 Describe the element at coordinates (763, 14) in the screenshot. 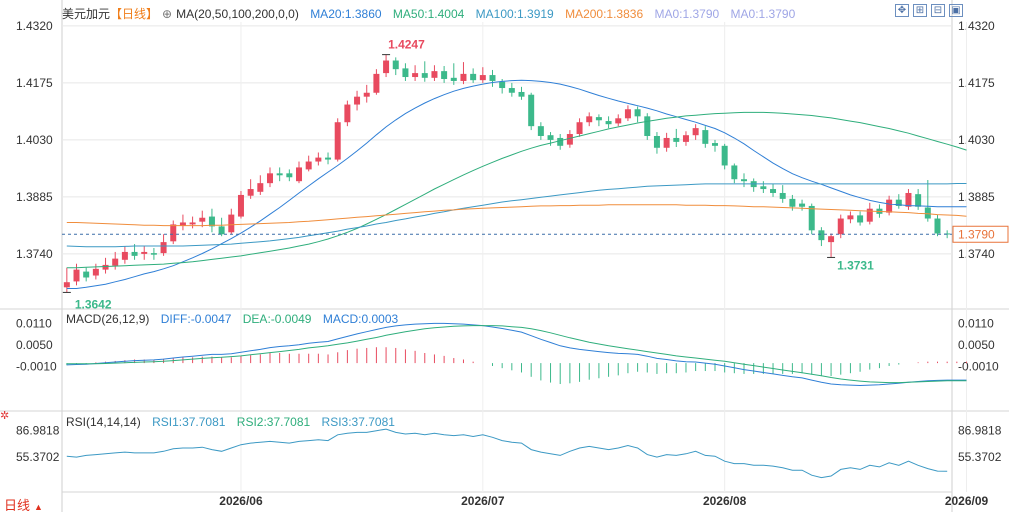

I see `ma0-value-2: MA0:1.3790` at that location.